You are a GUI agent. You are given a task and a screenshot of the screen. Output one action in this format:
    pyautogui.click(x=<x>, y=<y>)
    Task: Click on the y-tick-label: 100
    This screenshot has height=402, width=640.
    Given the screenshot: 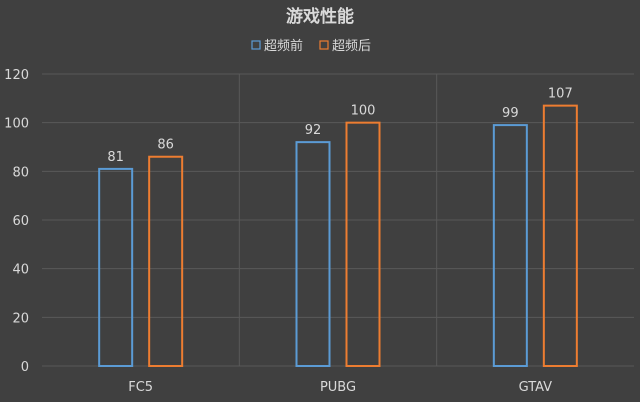 What is the action you would take?
    pyautogui.click(x=16, y=124)
    